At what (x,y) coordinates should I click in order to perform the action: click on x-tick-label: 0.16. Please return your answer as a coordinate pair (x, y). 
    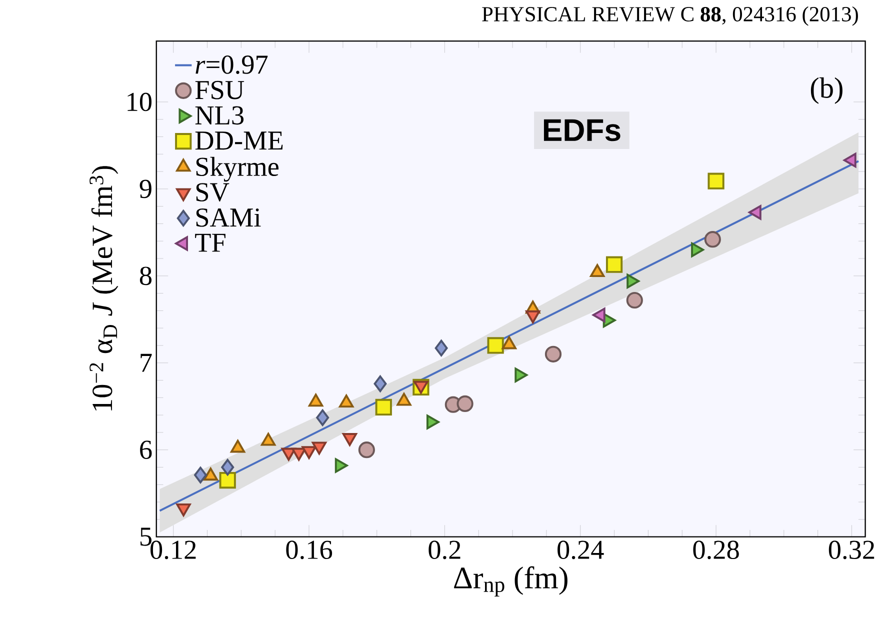
    Looking at the image, I should click on (309, 550).